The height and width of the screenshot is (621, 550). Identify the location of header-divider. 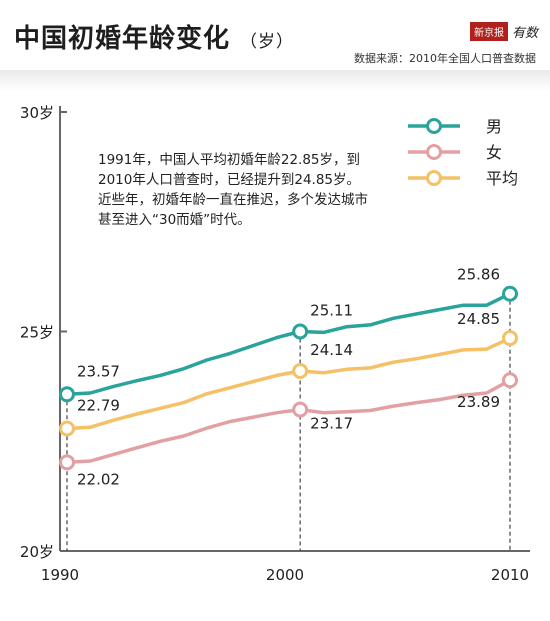
(275, 81).